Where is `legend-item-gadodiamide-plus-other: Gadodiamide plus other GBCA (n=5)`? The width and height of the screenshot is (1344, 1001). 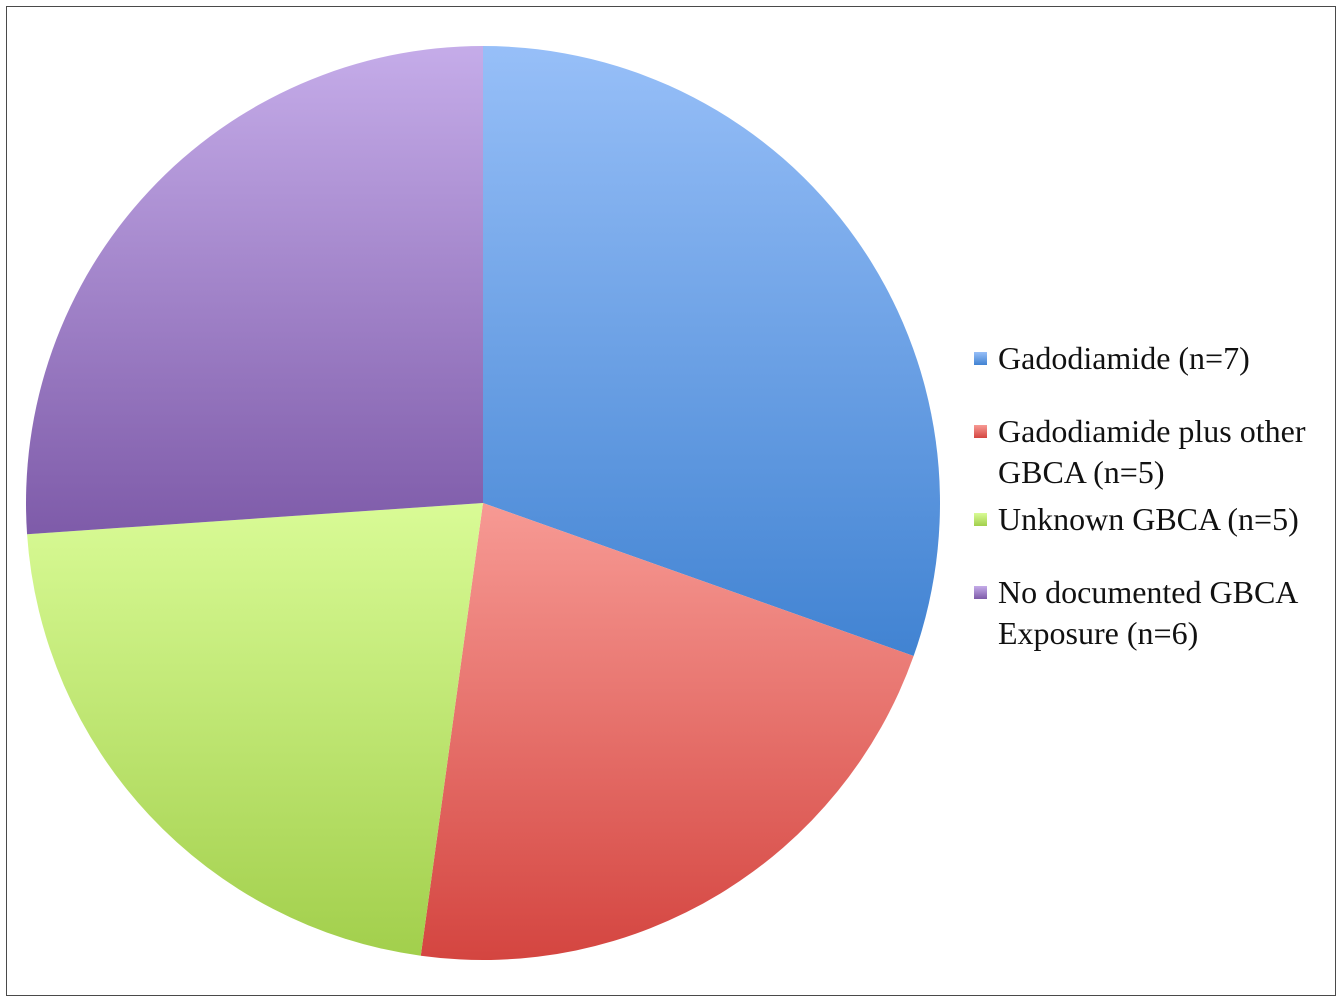 legend-item-gadodiamide-plus-other: Gadodiamide plus other GBCA (n=5) is located at coordinates (1150, 452).